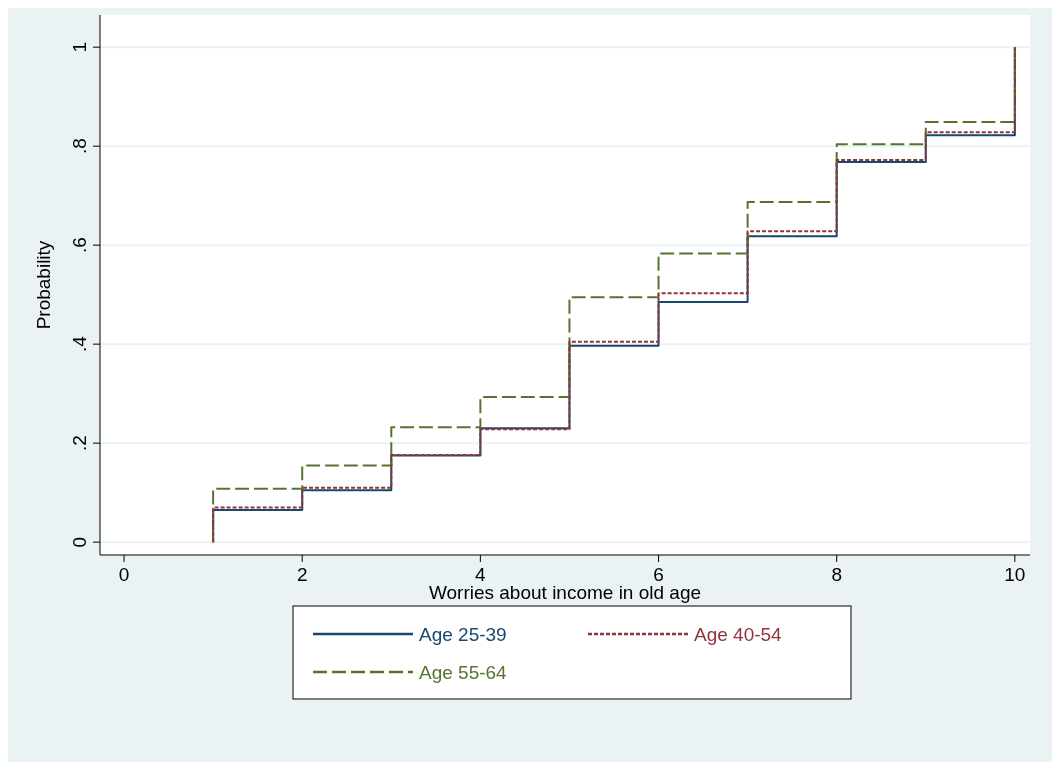  Describe the element at coordinates (738, 634) in the screenshot. I see `text: Age 40-54` at that location.